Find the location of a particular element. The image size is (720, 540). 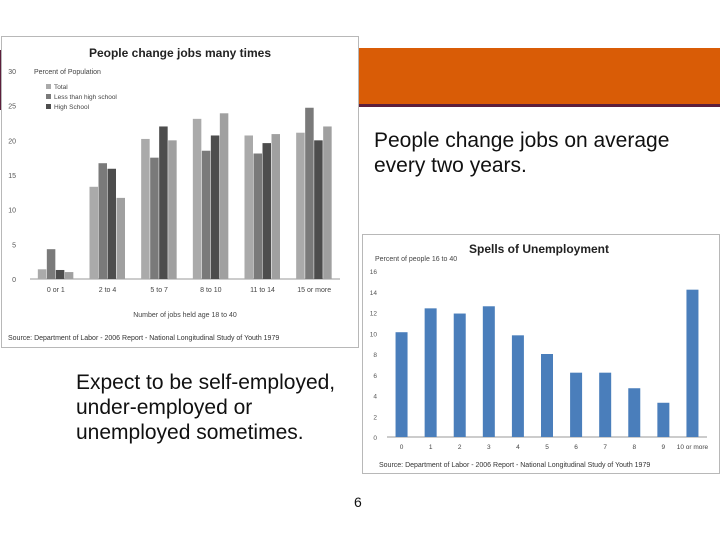

jobs-x-tick-label: 11 to 14 is located at coordinates (262, 290).